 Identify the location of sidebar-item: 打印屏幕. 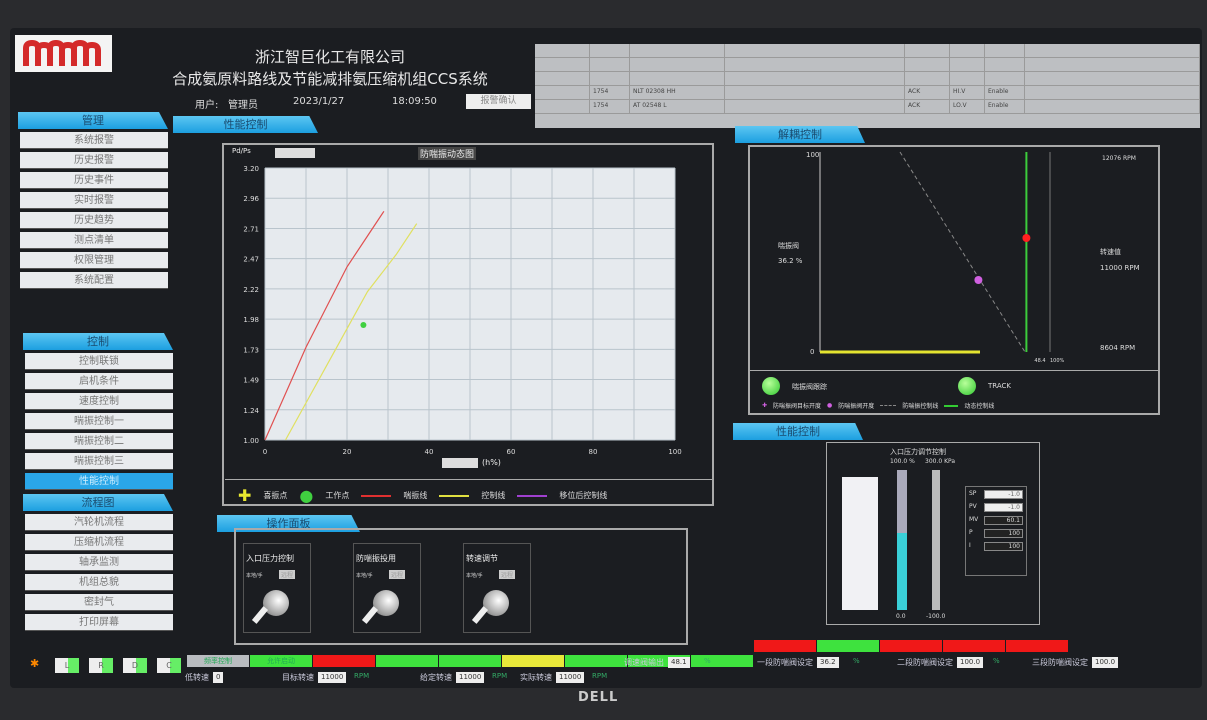
(99, 622).